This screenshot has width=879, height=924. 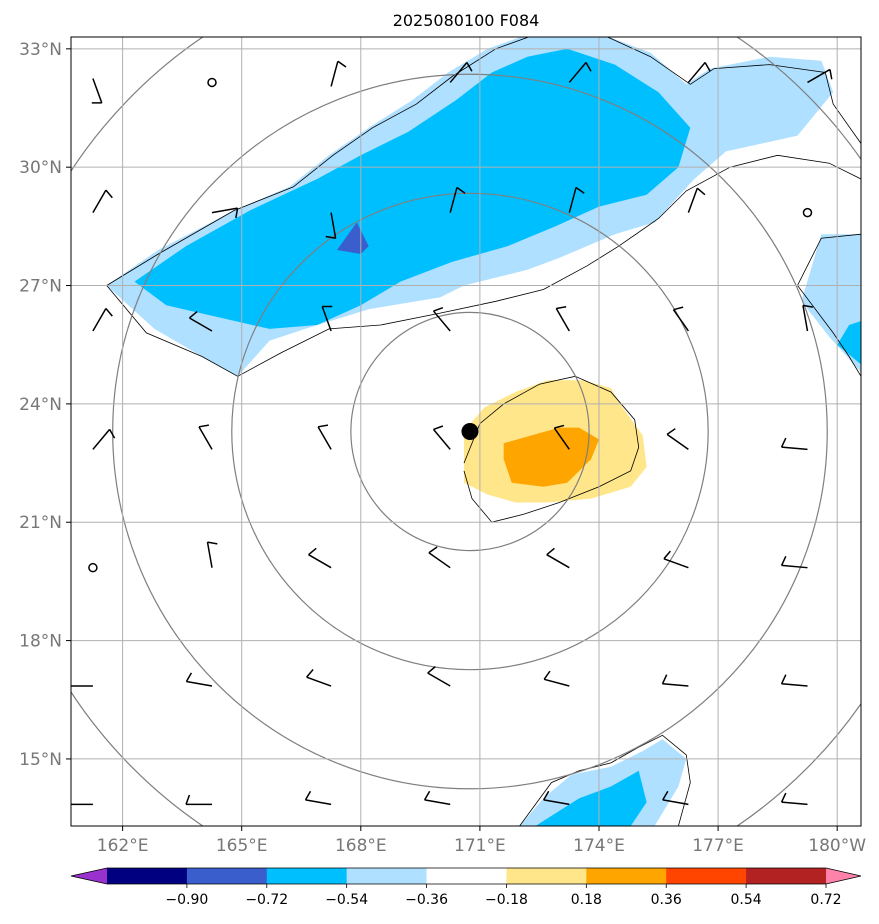 What do you see at coordinates (825, 900) in the screenshot?
I see `colorbar-tick-label: 0.72` at bounding box center [825, 900].